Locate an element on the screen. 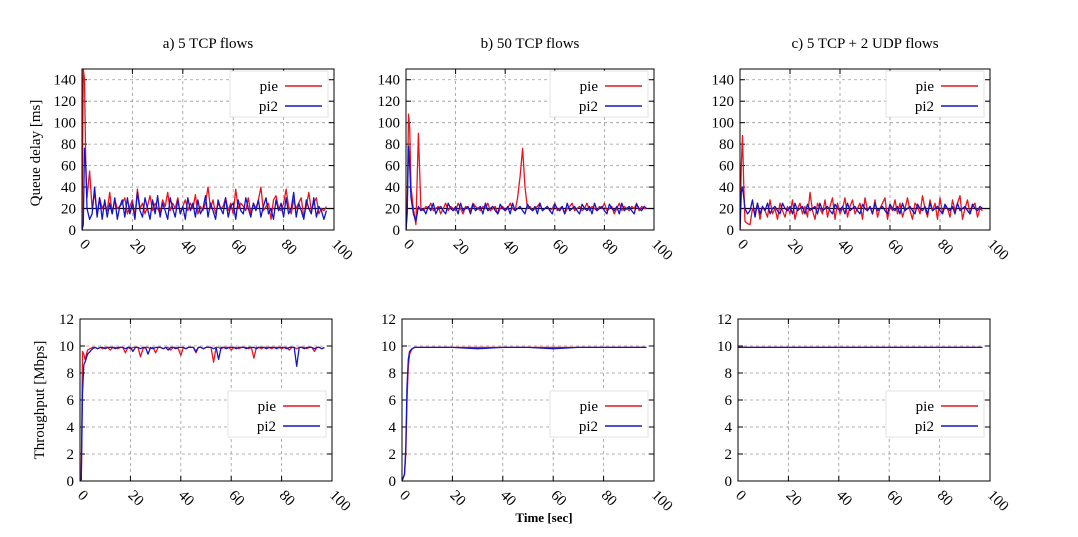  chart-tput-5tcp: 0 2 4 6 8 10 12 0 20 40 60 80 100 pie pi2 is located at coordinates (206, 413).